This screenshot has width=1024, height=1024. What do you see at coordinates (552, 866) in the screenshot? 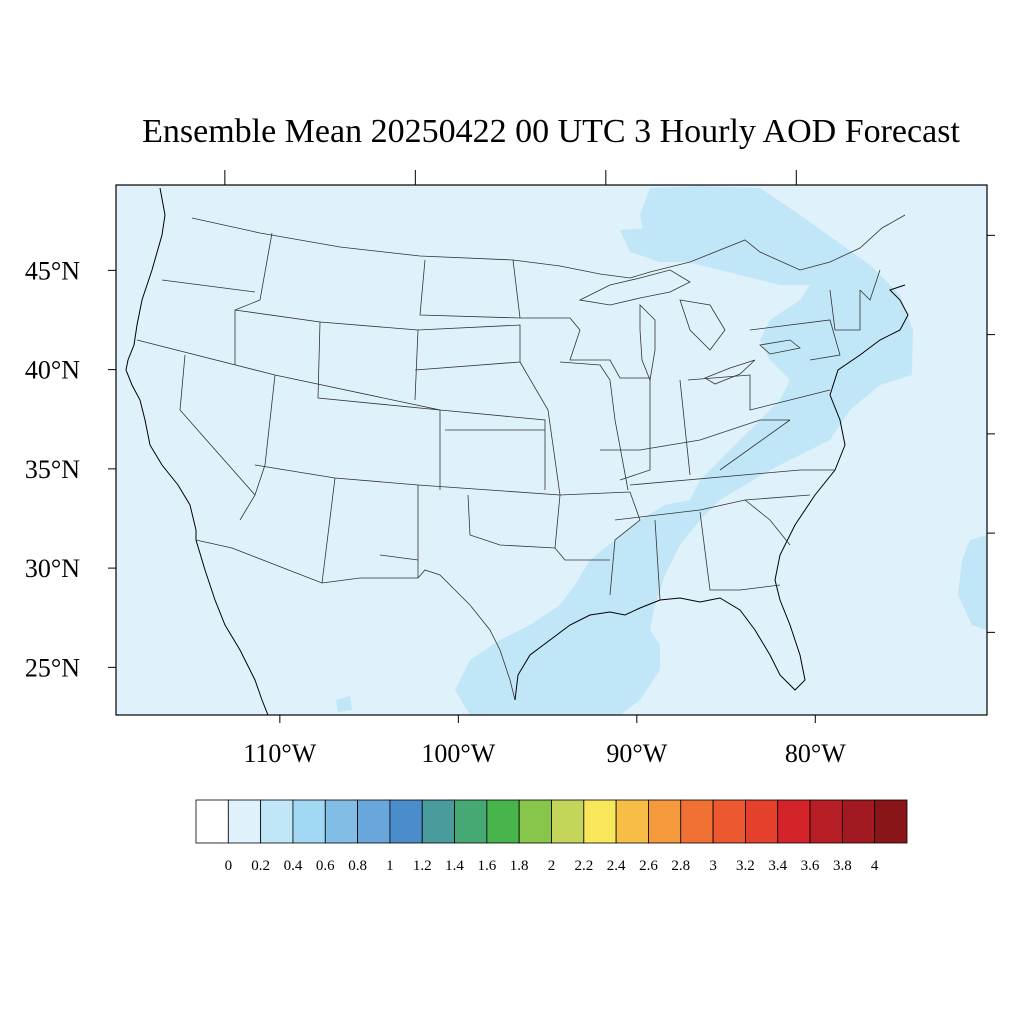
I see `colorbar-label: 2` at bounding box center [552, 866].